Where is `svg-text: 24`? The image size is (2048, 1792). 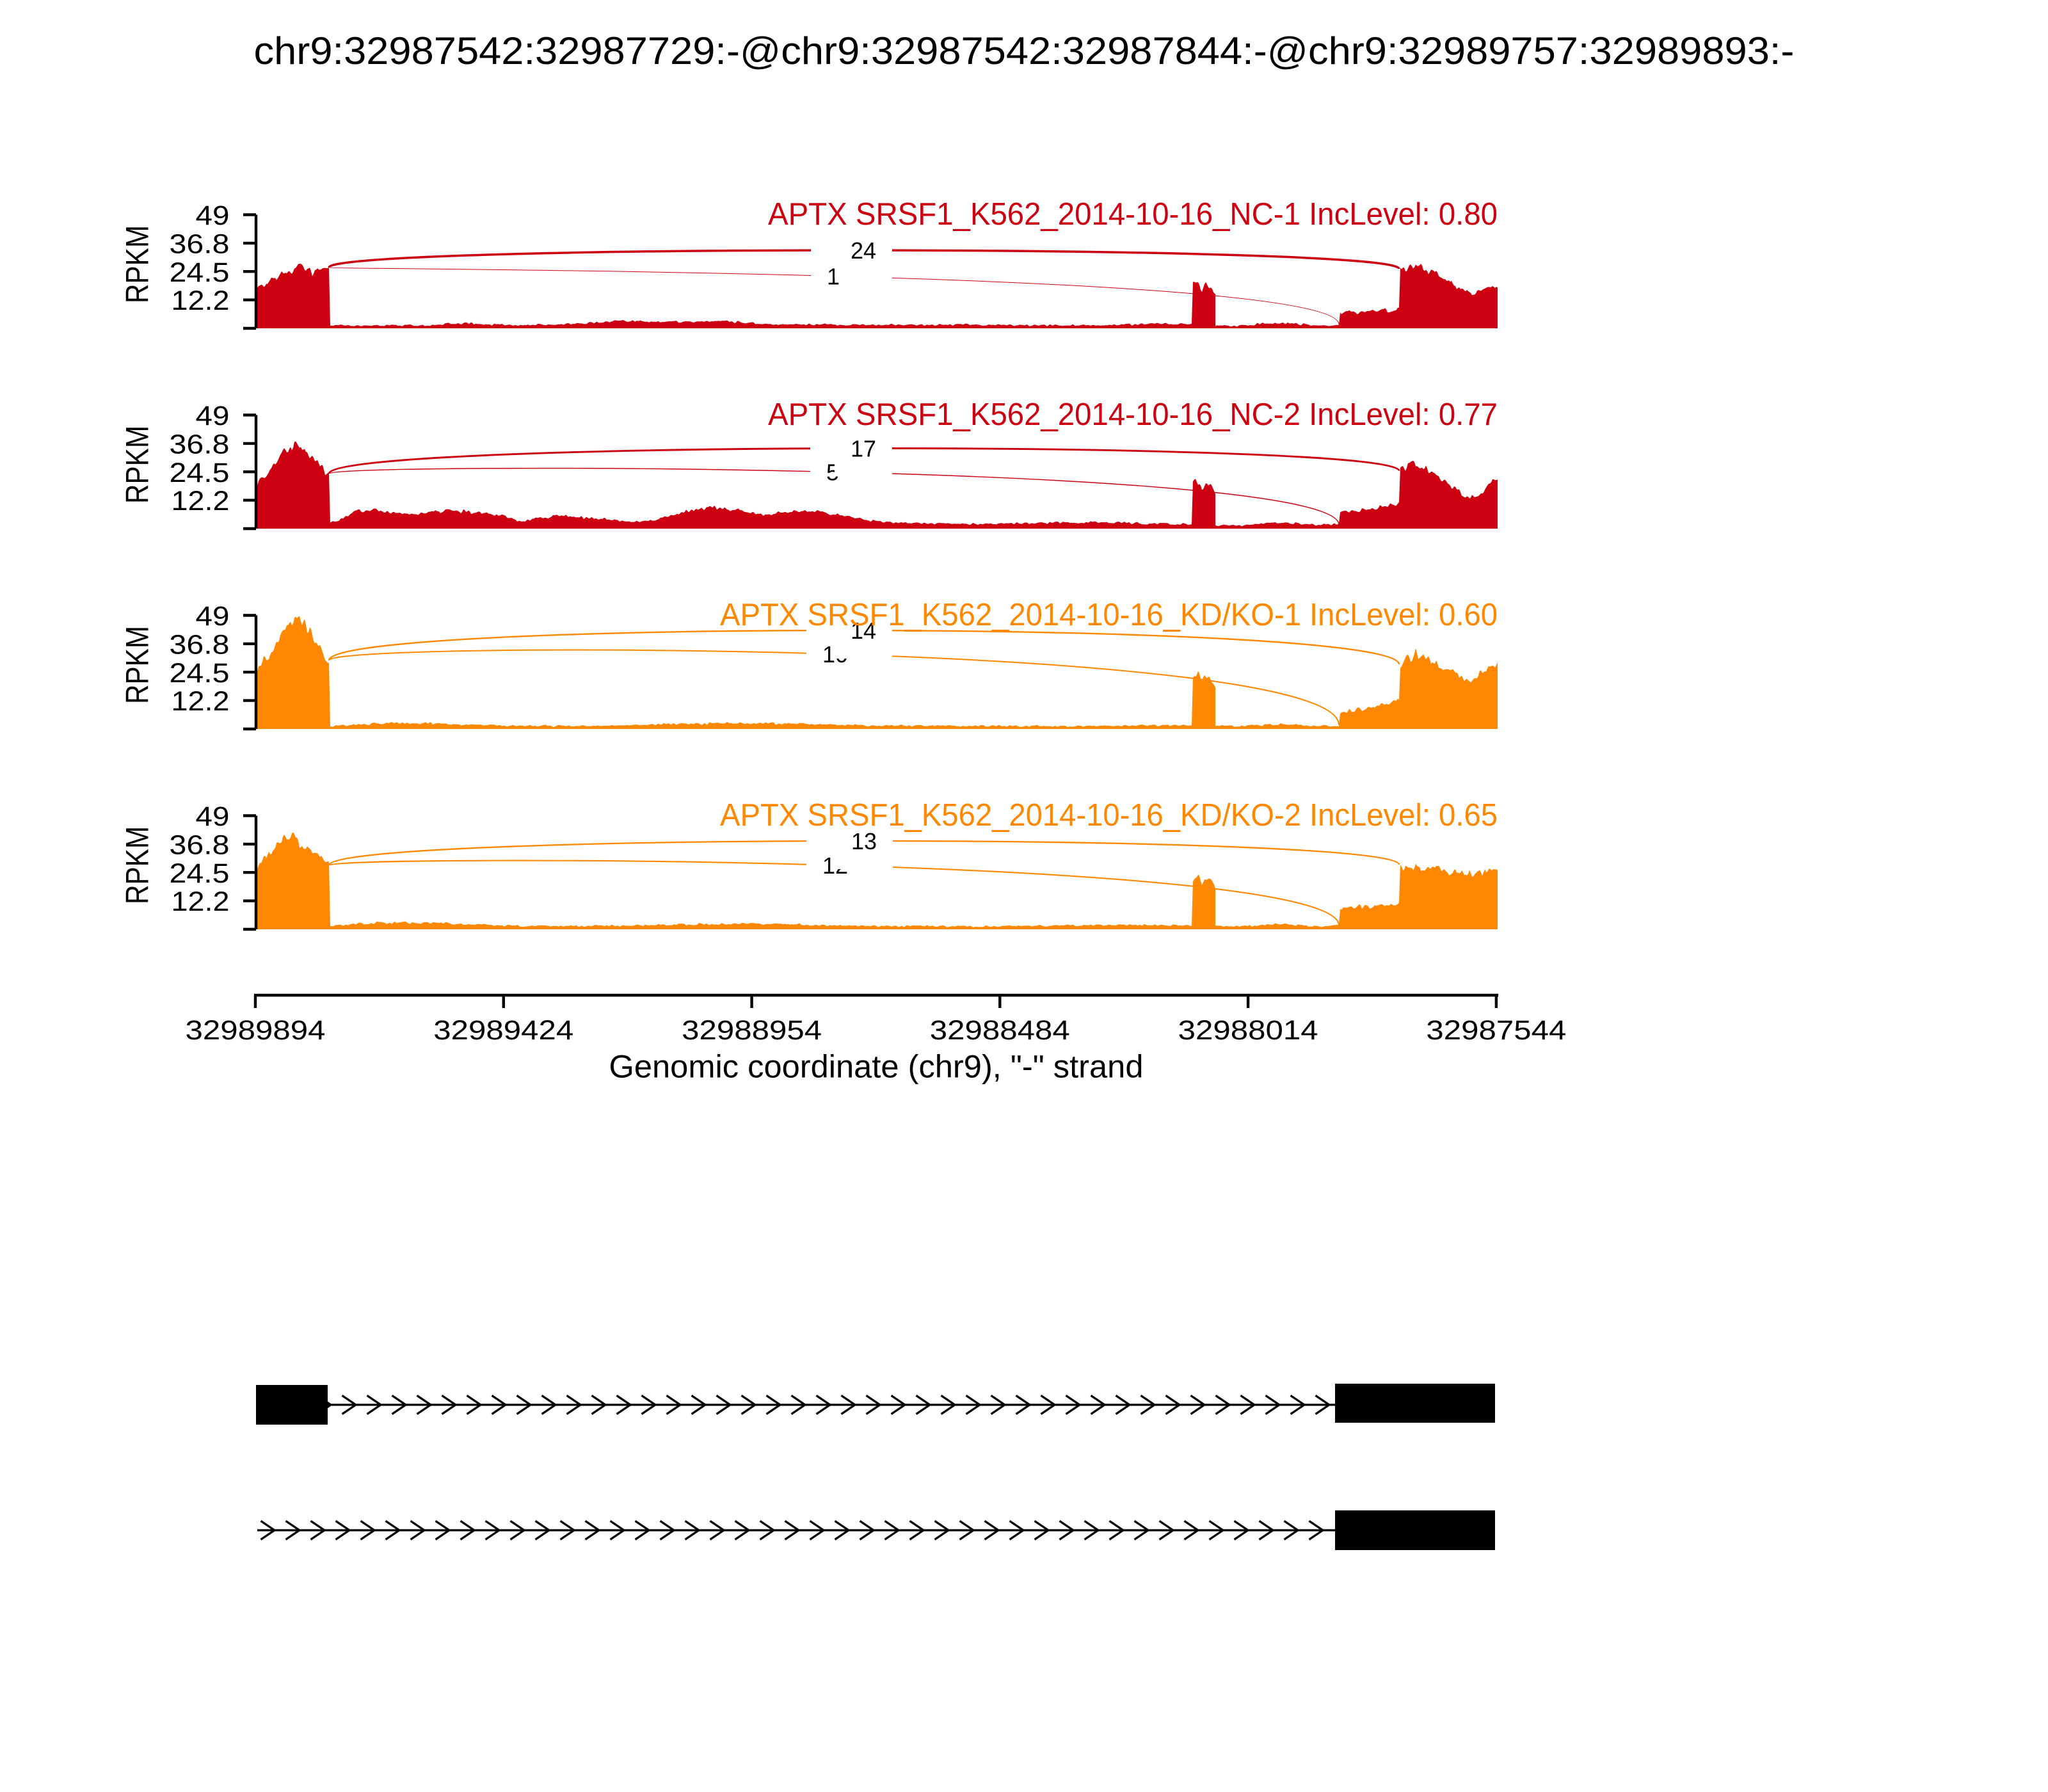
svg-text: 24 is located at coordinates (863, 250).